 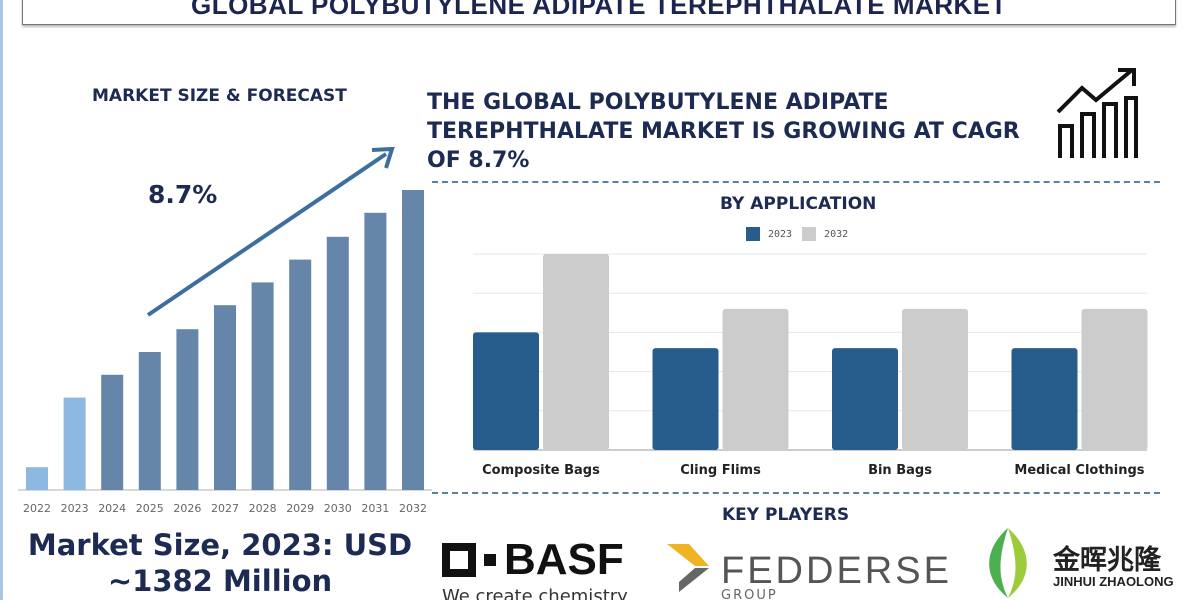 I want to click on x-tick-label: 2027, so click(x=225, y=508).